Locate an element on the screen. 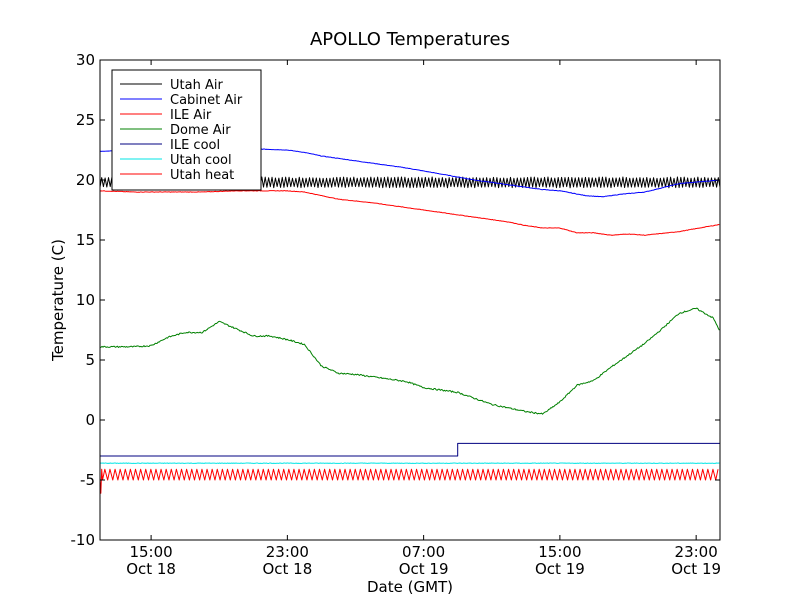  y-tick-label: -5 is located at coordinates (87, 480).